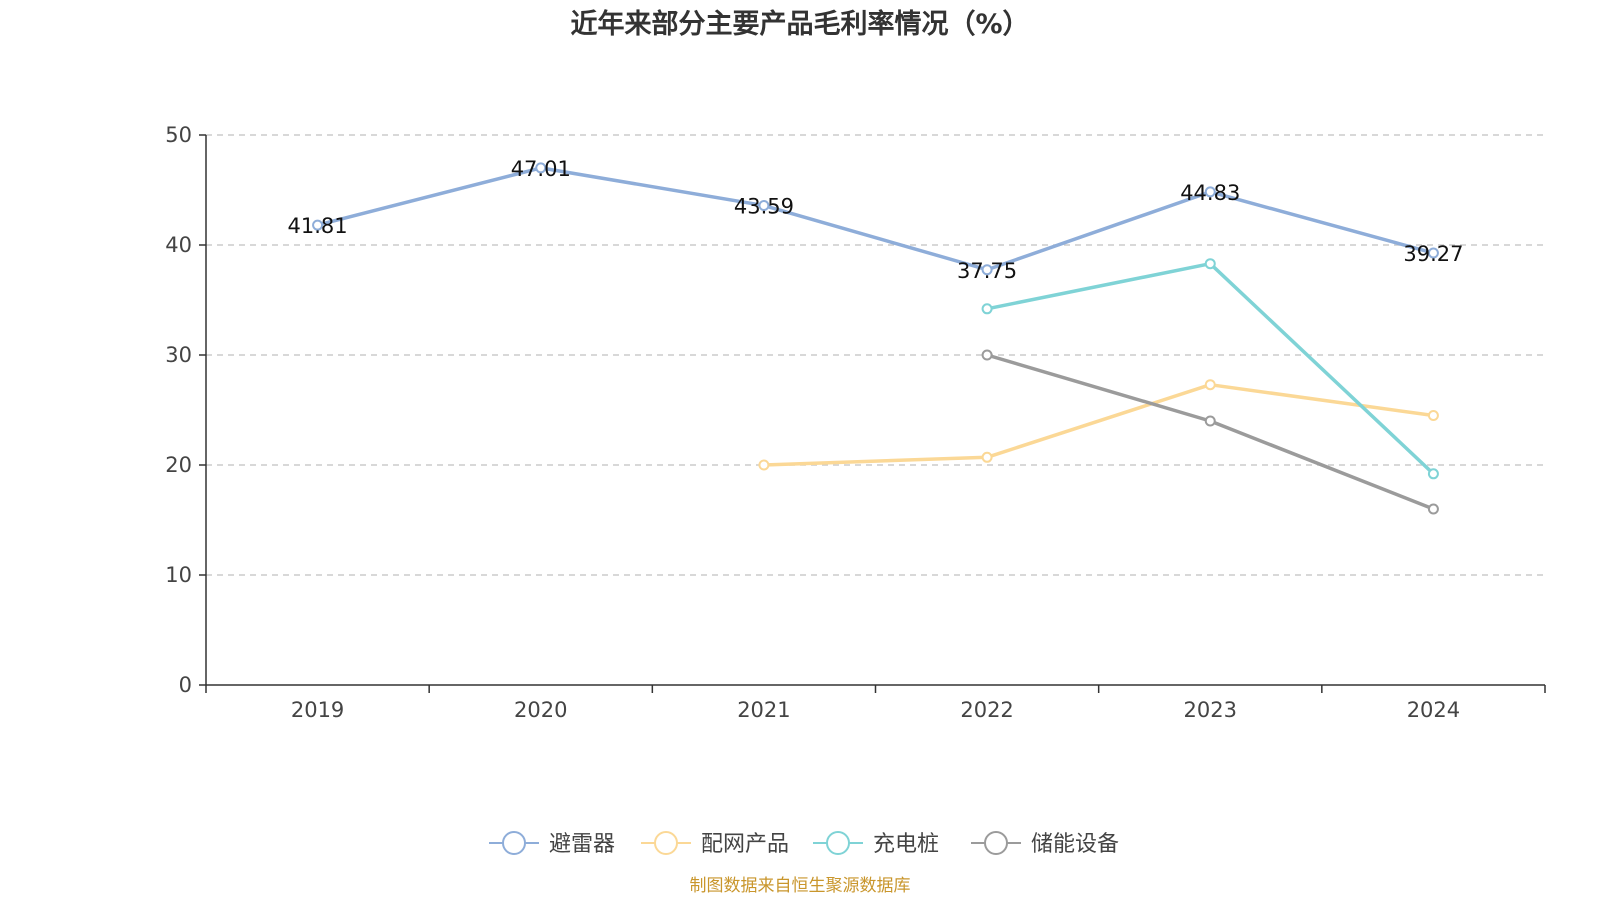  I want to click on legend-item: 充电桩, so click(876, 844).